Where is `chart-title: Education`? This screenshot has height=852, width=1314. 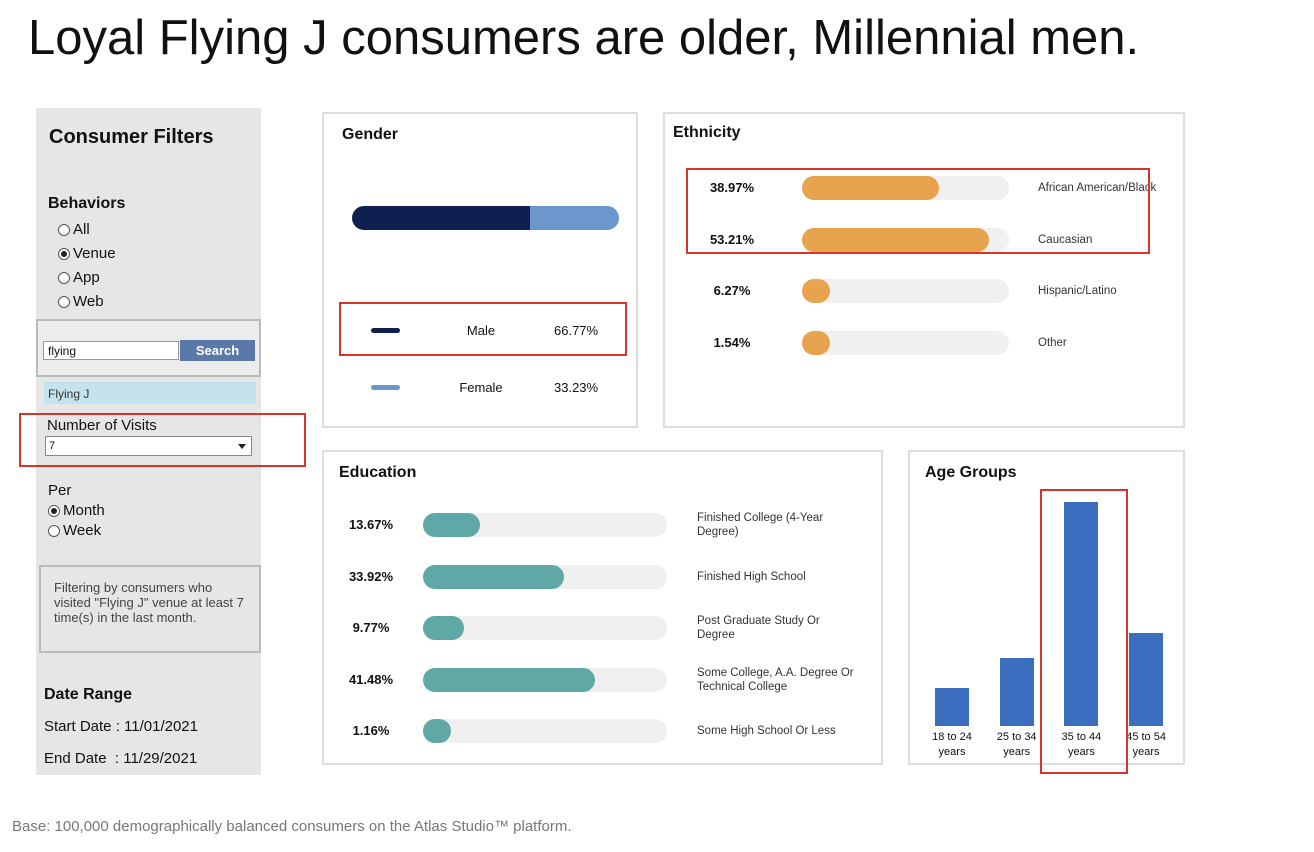 chart-title: Education is located at coordinates (378, 472).